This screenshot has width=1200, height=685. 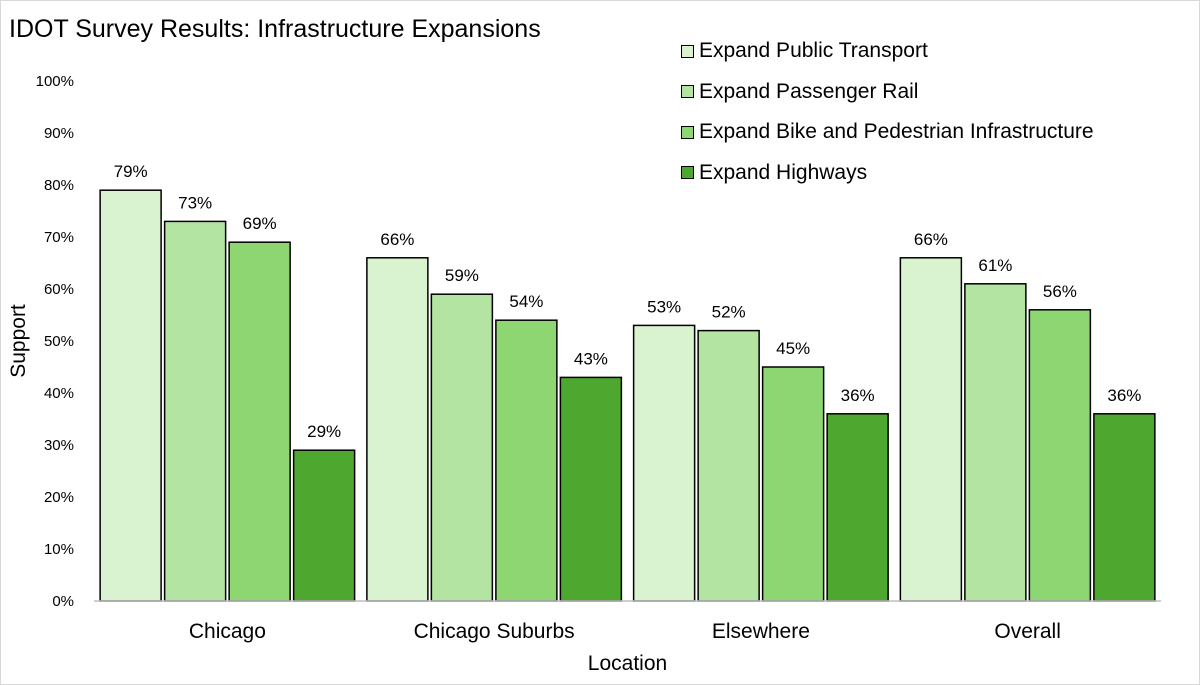 I want to click on y-tick-label: 50%, so click(x=59, y=341).